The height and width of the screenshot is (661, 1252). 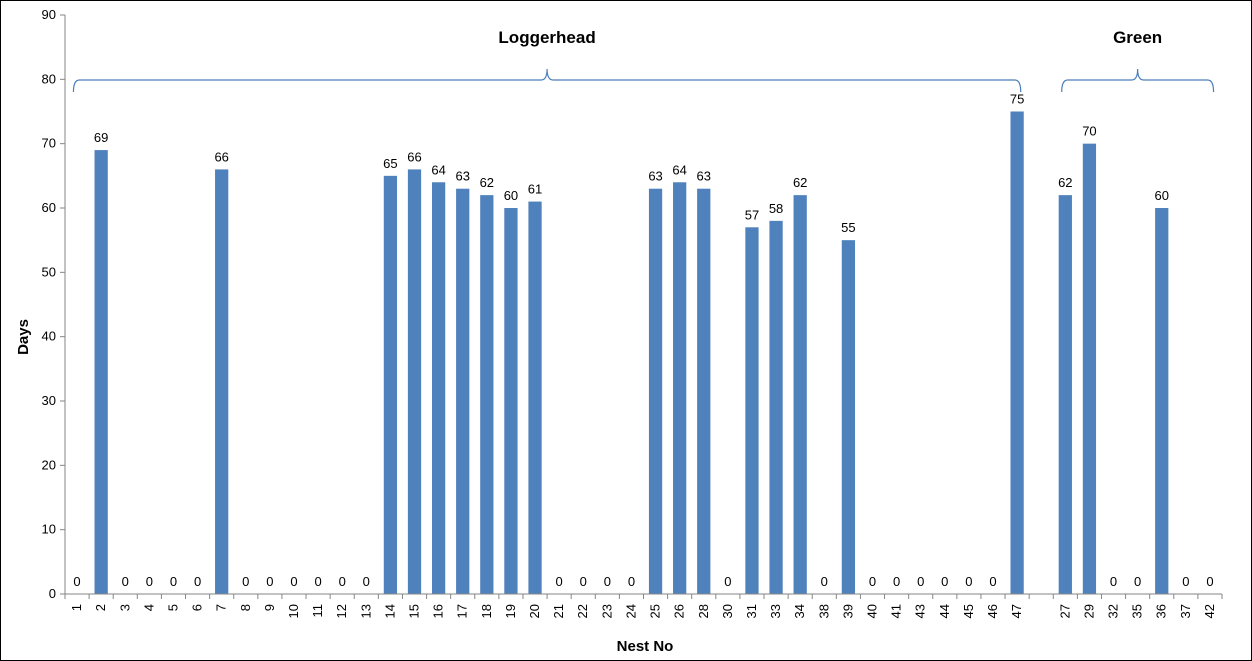 I want to click on x-tick-label-nest-25: 25, so click(x=655, y=611).